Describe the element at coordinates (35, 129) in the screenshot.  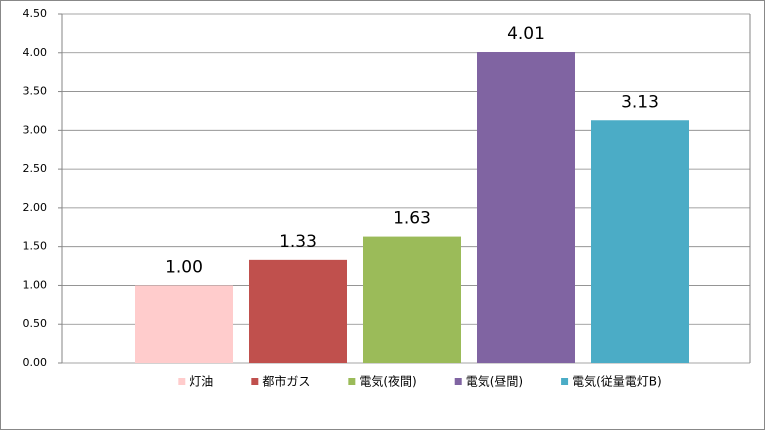
I see `y-tick-label: 3.00` at that location.